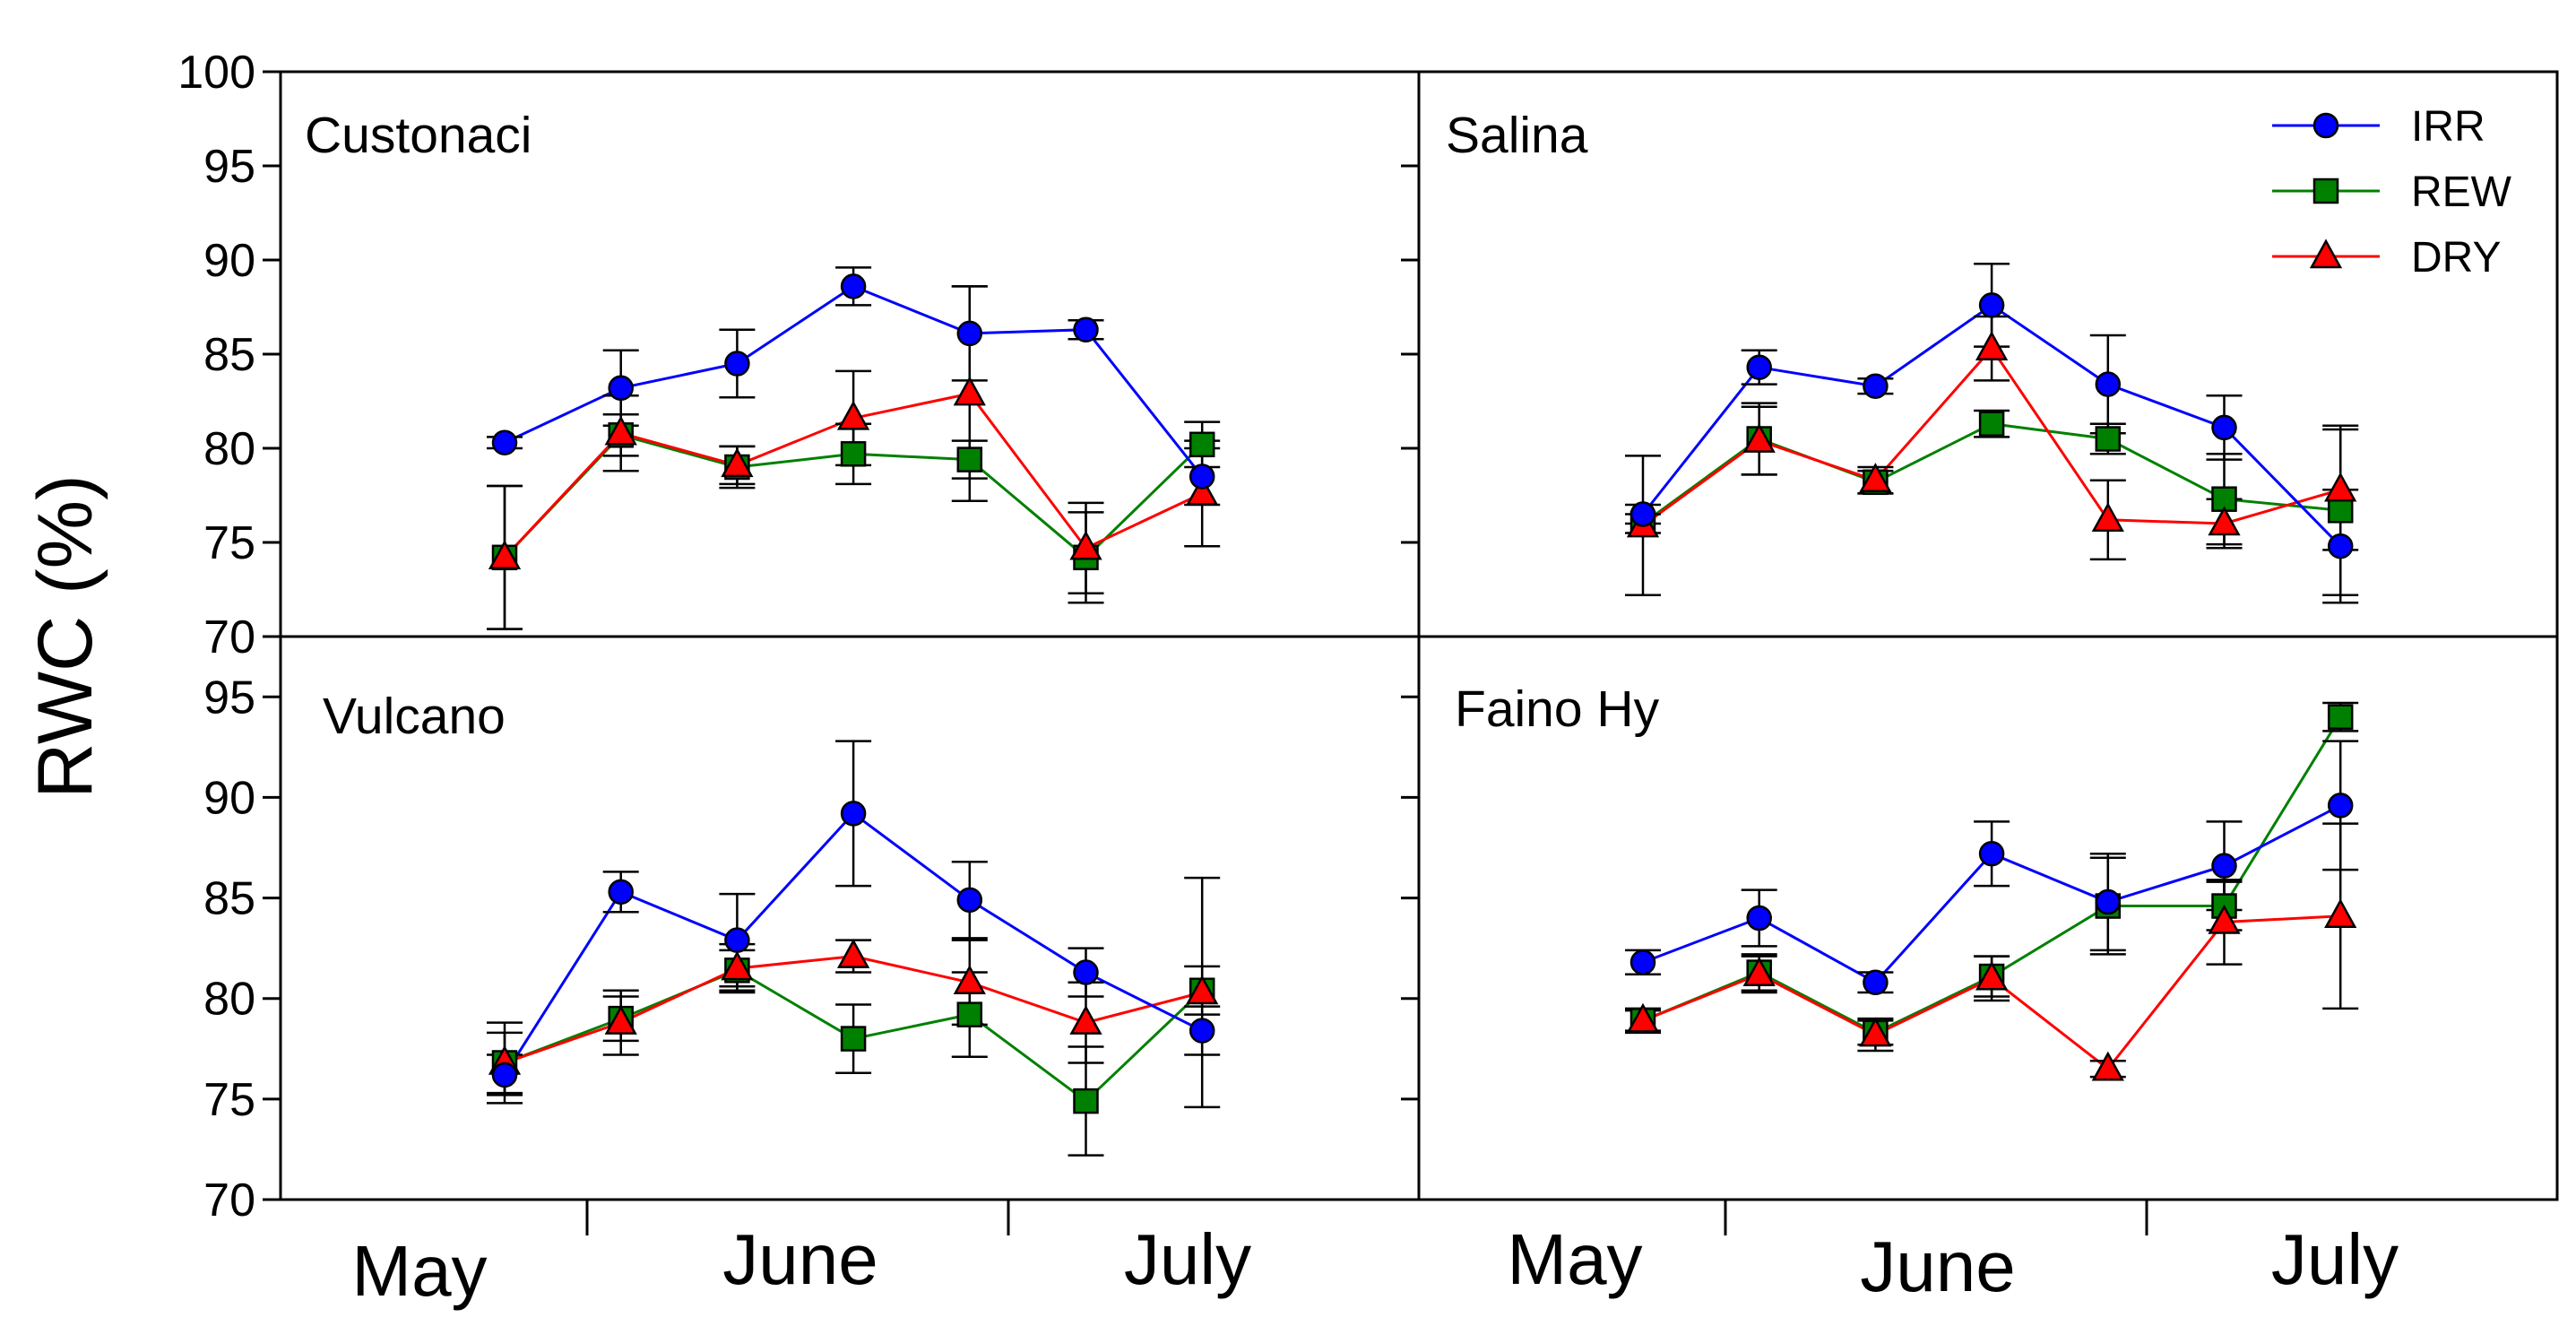 This screenshot has width=2576, height=1326. Describe the element at coordinates (2326, 253) in the screenshot. I see `legend-marker-dry` at that location.